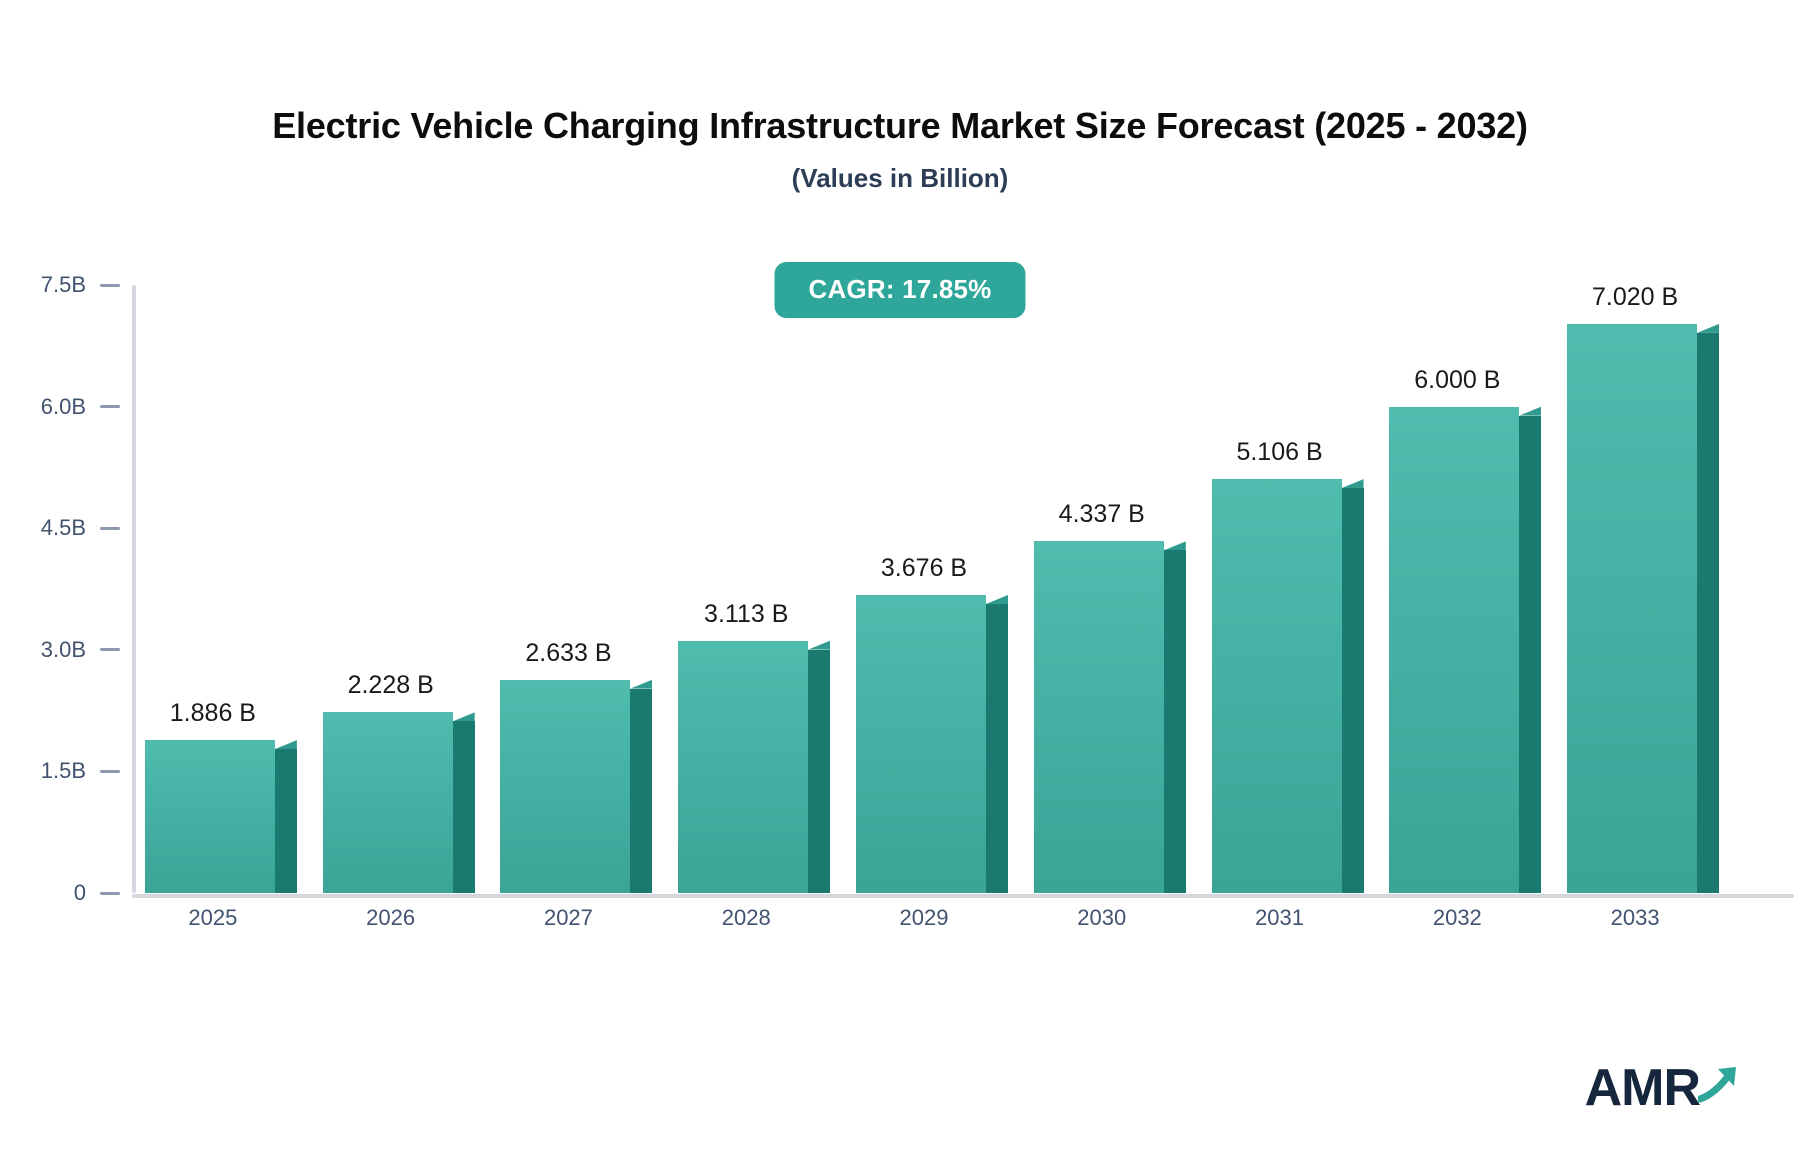 Image resolution: width=1800 pixels, height=1156 pixels. I want to click on logo-text: AMR, so click(1642, 1088).